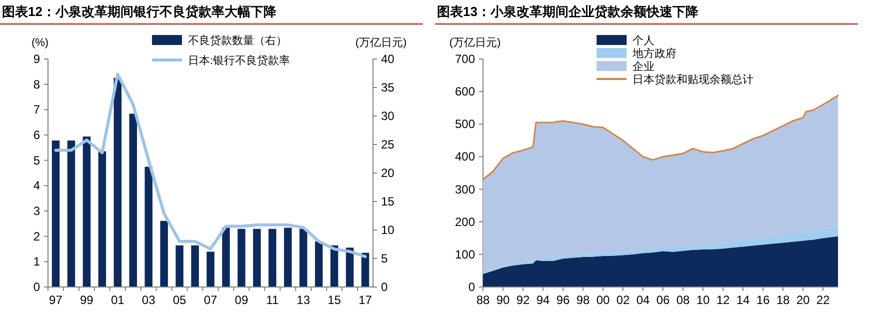 This screenshot has width=870, height=332. Describe the element at coordinates (388, 145) in the screenshot. I see `y2-tick-label: 25` at that location.